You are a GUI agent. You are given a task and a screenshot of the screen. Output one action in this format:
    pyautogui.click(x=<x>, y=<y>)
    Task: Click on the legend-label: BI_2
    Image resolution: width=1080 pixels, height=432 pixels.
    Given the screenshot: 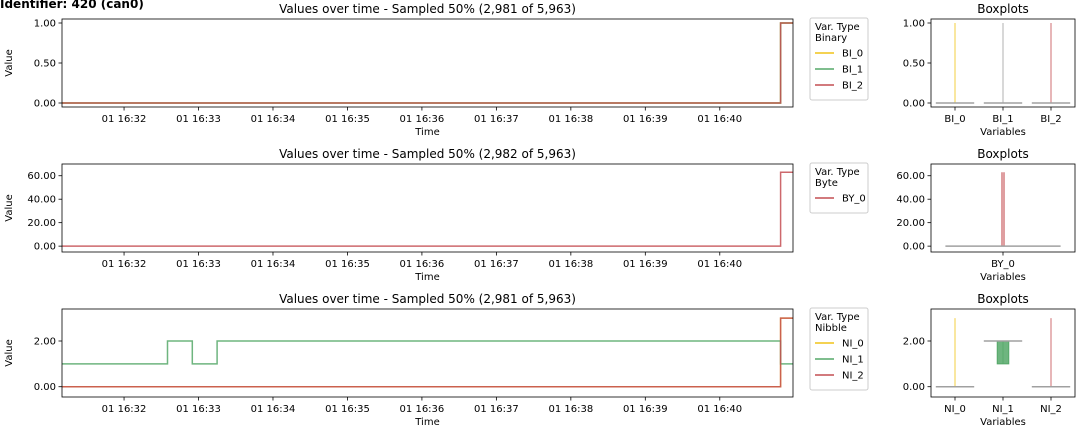 What is the action you would take?
    pyautogui.click(x=852, y=86)
    